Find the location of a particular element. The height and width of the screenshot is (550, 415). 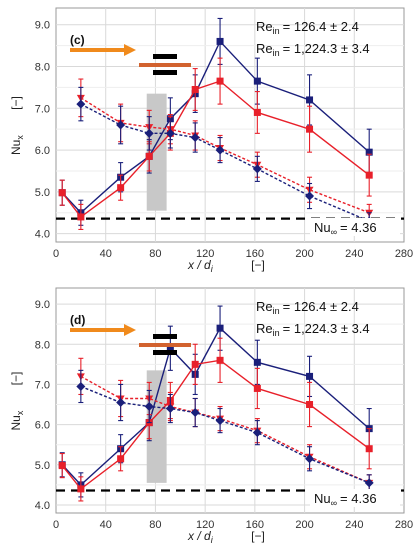

x-tick-label: 280 is located at coordinates (404, 525).